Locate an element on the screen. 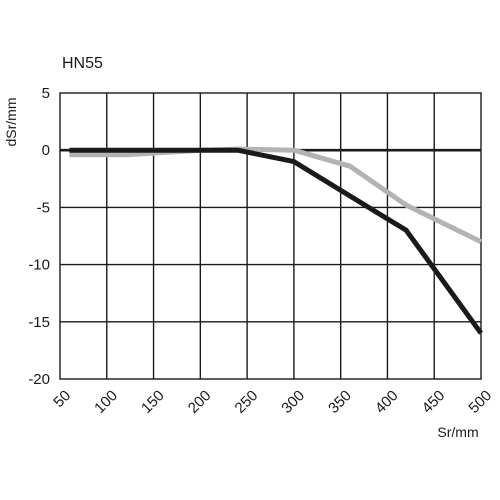 This screenshot has height=500, width=500. y-tick-label: 5 is located at coordinates (46, 93).